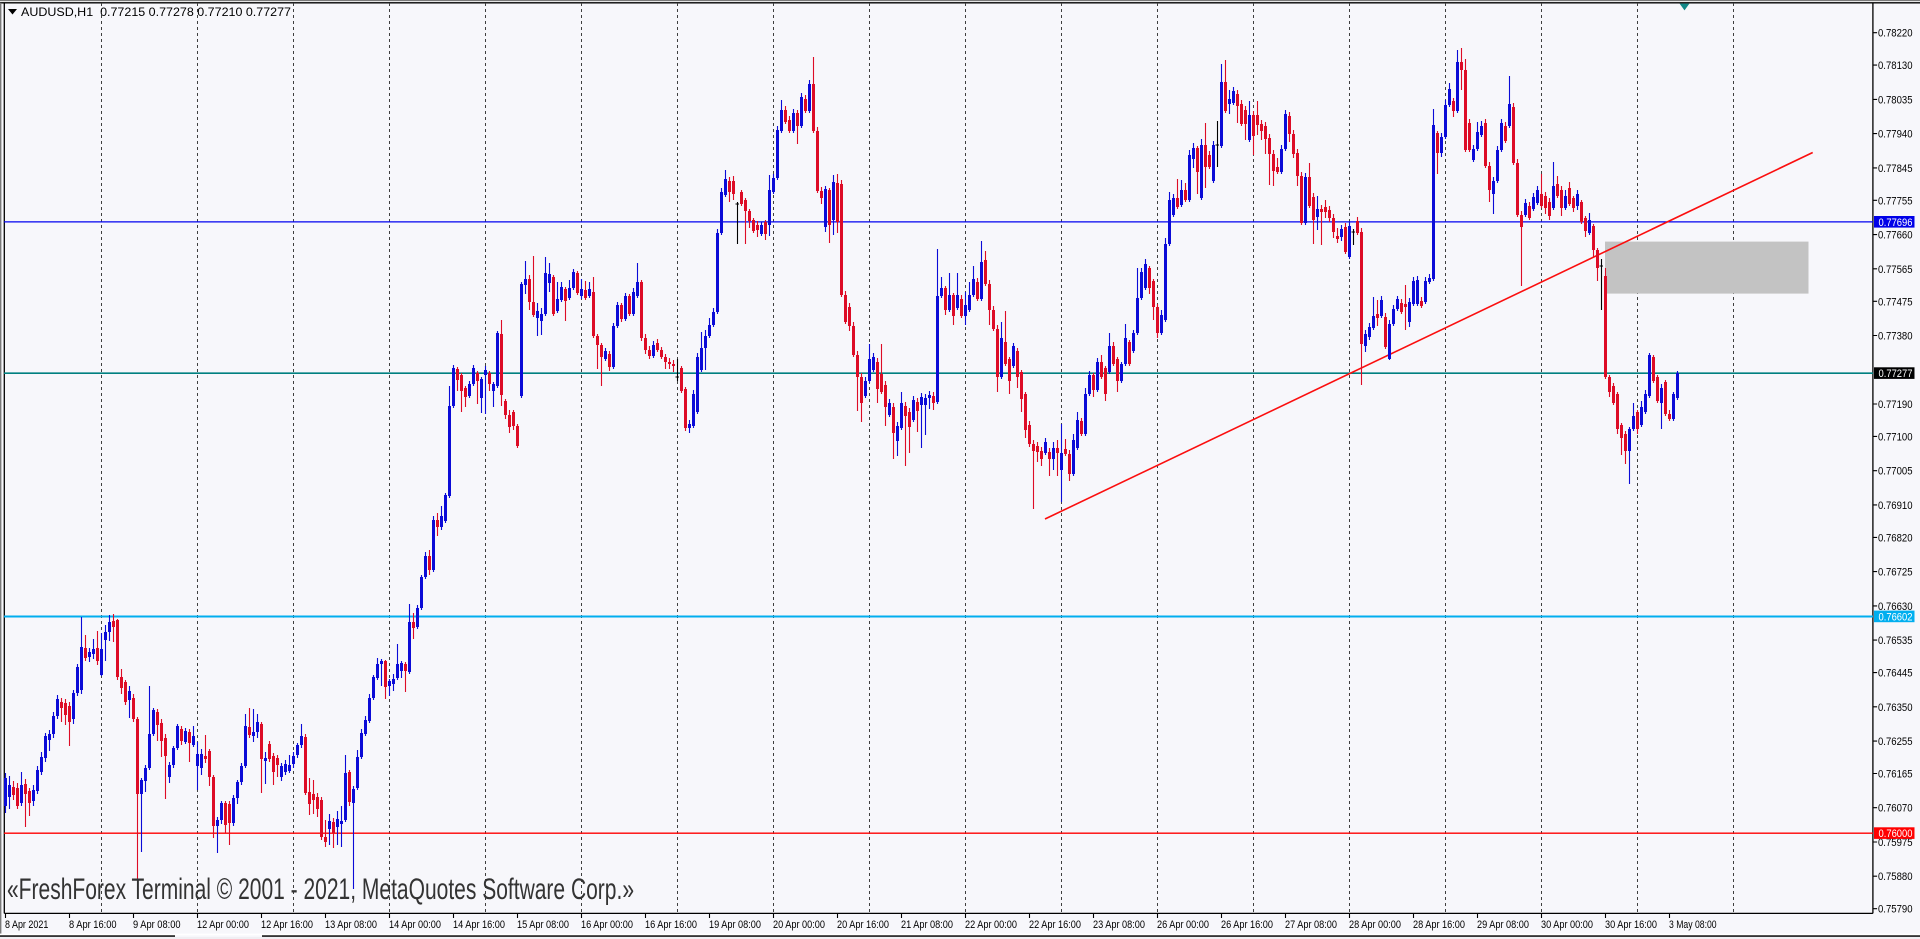  I want to click on svg-text: 30 Apr 00:00, so click(1567, 925).